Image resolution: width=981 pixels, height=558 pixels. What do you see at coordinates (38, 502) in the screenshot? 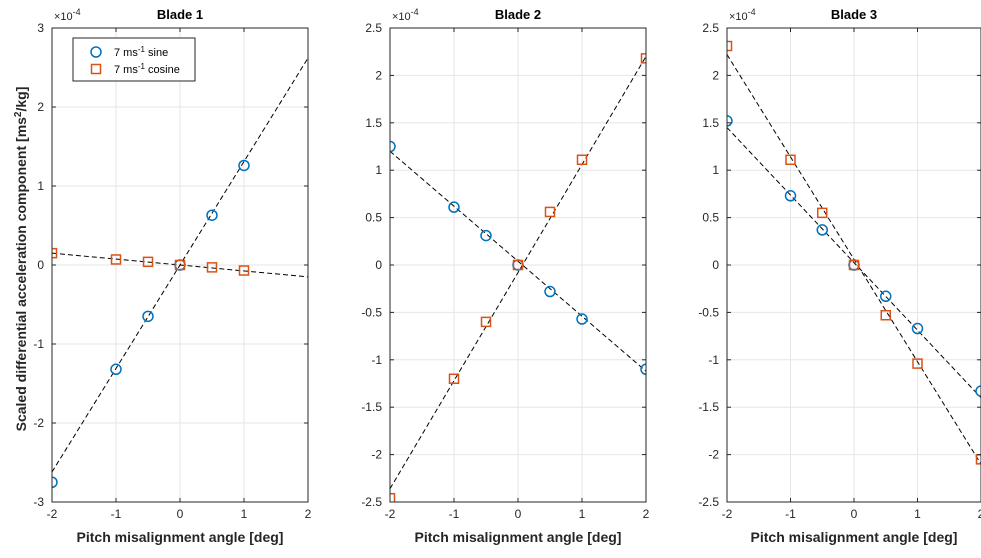
I see `y-tick-label: -3` at bounding box center [38, 502].